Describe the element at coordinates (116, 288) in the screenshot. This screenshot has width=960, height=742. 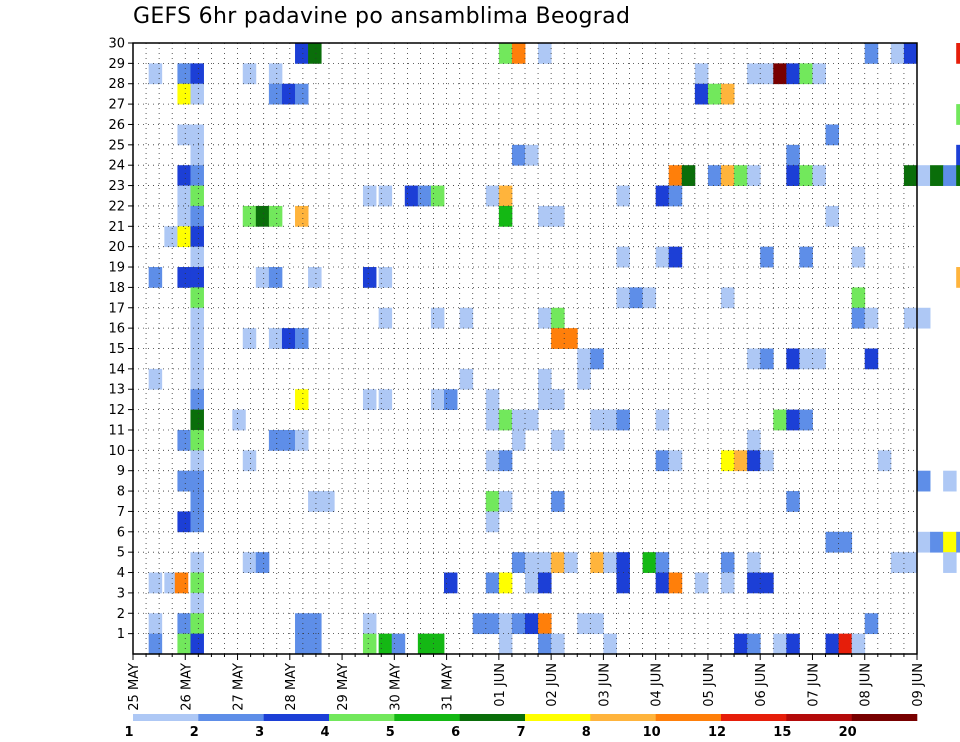
I see `y-tick-label: 18` at that location.